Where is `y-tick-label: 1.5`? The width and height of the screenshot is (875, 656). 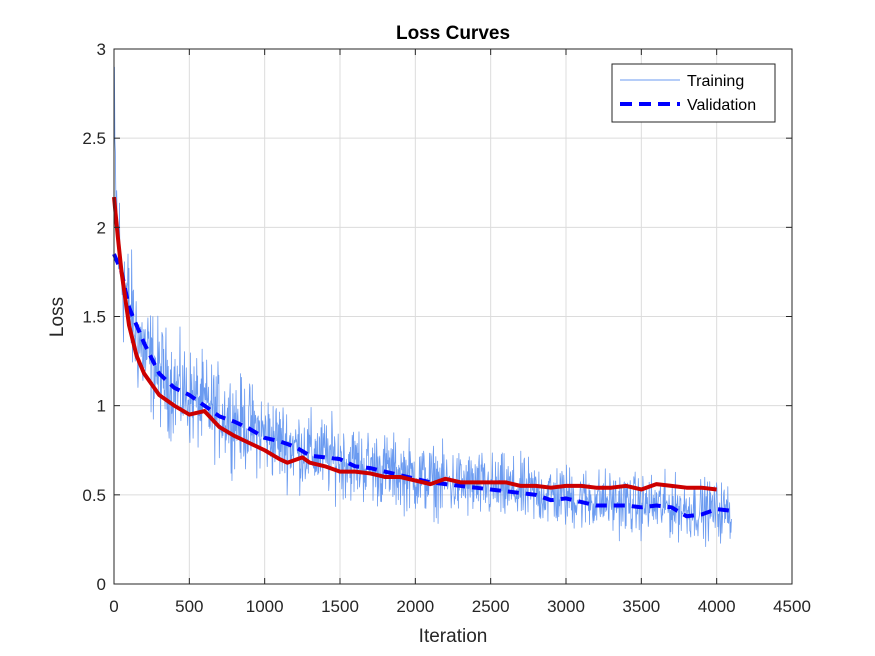 y-tick-label: 1.5 is located at coordinates (94, 317).